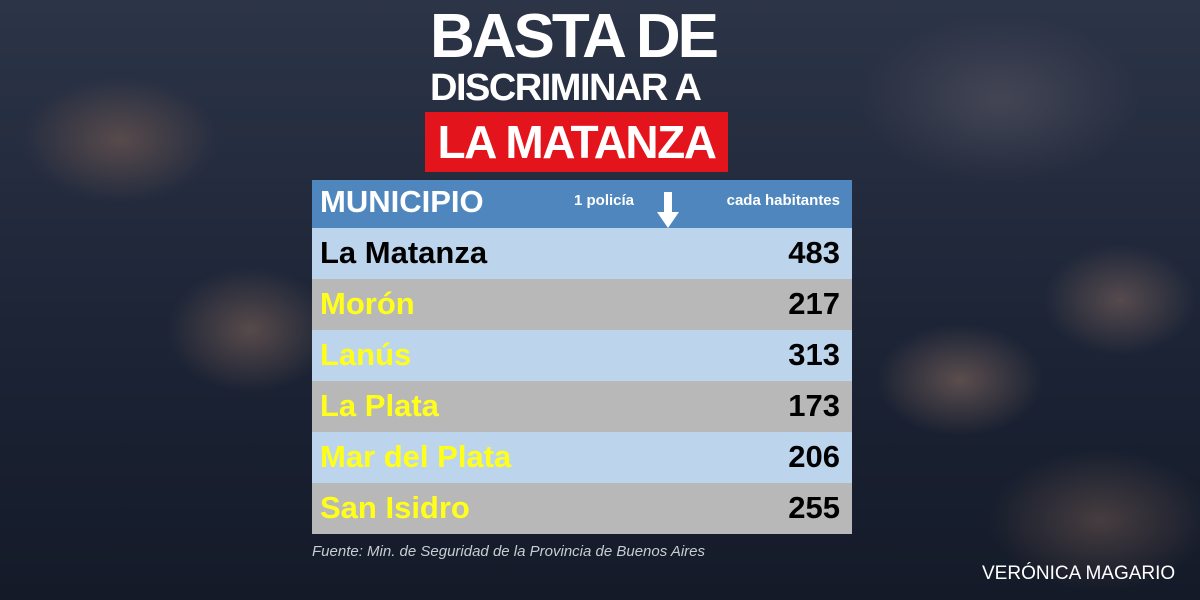 The width and height of the screenshot is (1200, 600). What do you see at coordinates (814, 507) in the screenshot?
I see `inhabitants-per-officer: 255` at bounding box center [814, 507].